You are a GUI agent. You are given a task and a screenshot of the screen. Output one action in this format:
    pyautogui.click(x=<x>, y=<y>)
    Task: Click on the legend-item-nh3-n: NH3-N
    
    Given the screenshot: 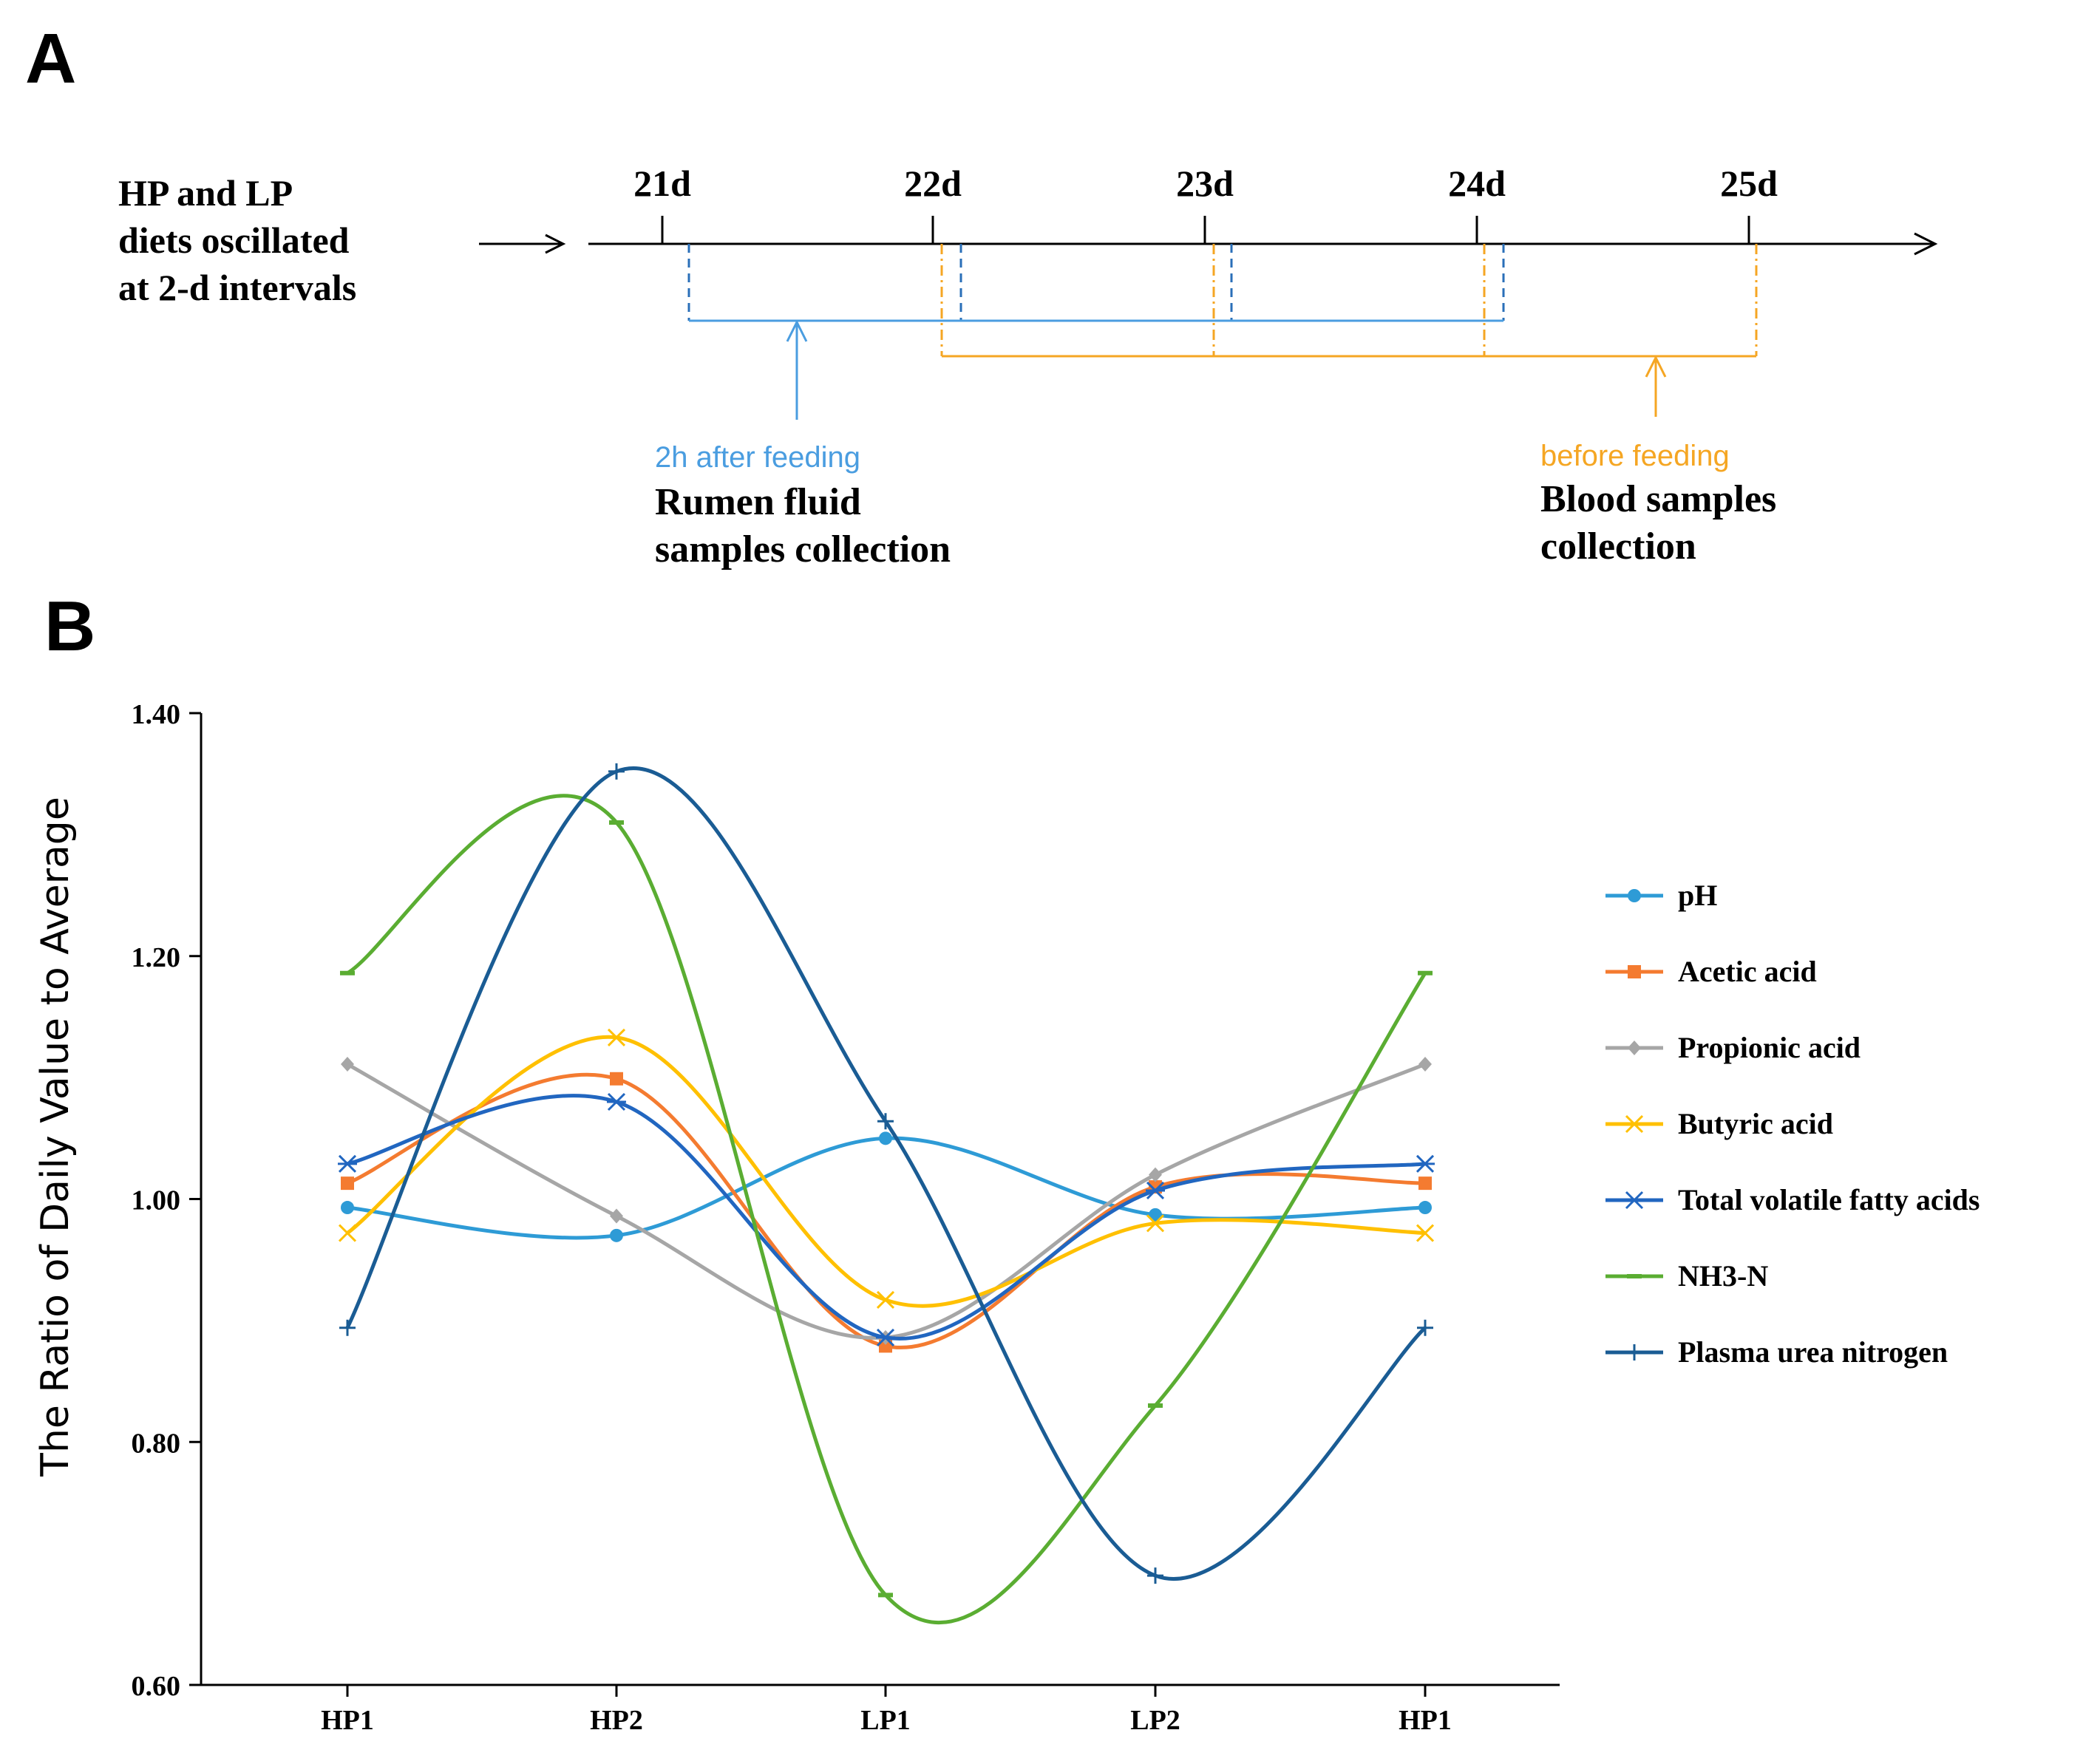 What is the action you would take?
    pyautogui.click(x=1686, y=1276)
    